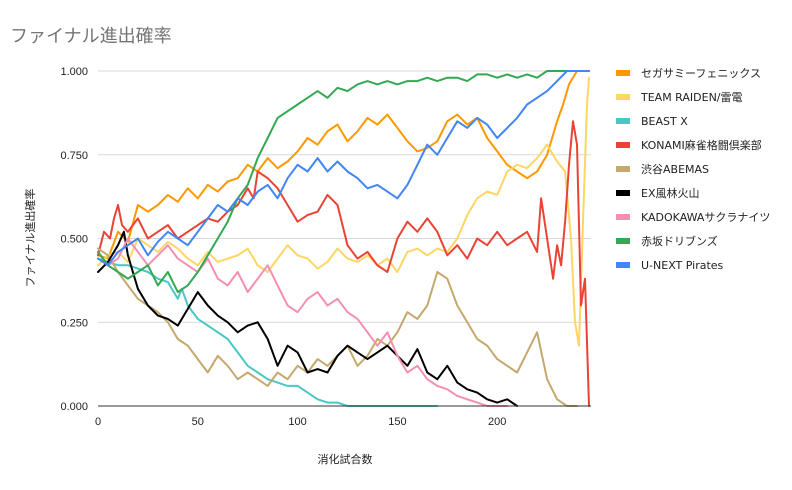 This screenshot has width=792, height=490. What do you see at coordinates (74, 323) in the screenshot?
I see `y-tick-label: 0.250` at bounding box center [74, 323].